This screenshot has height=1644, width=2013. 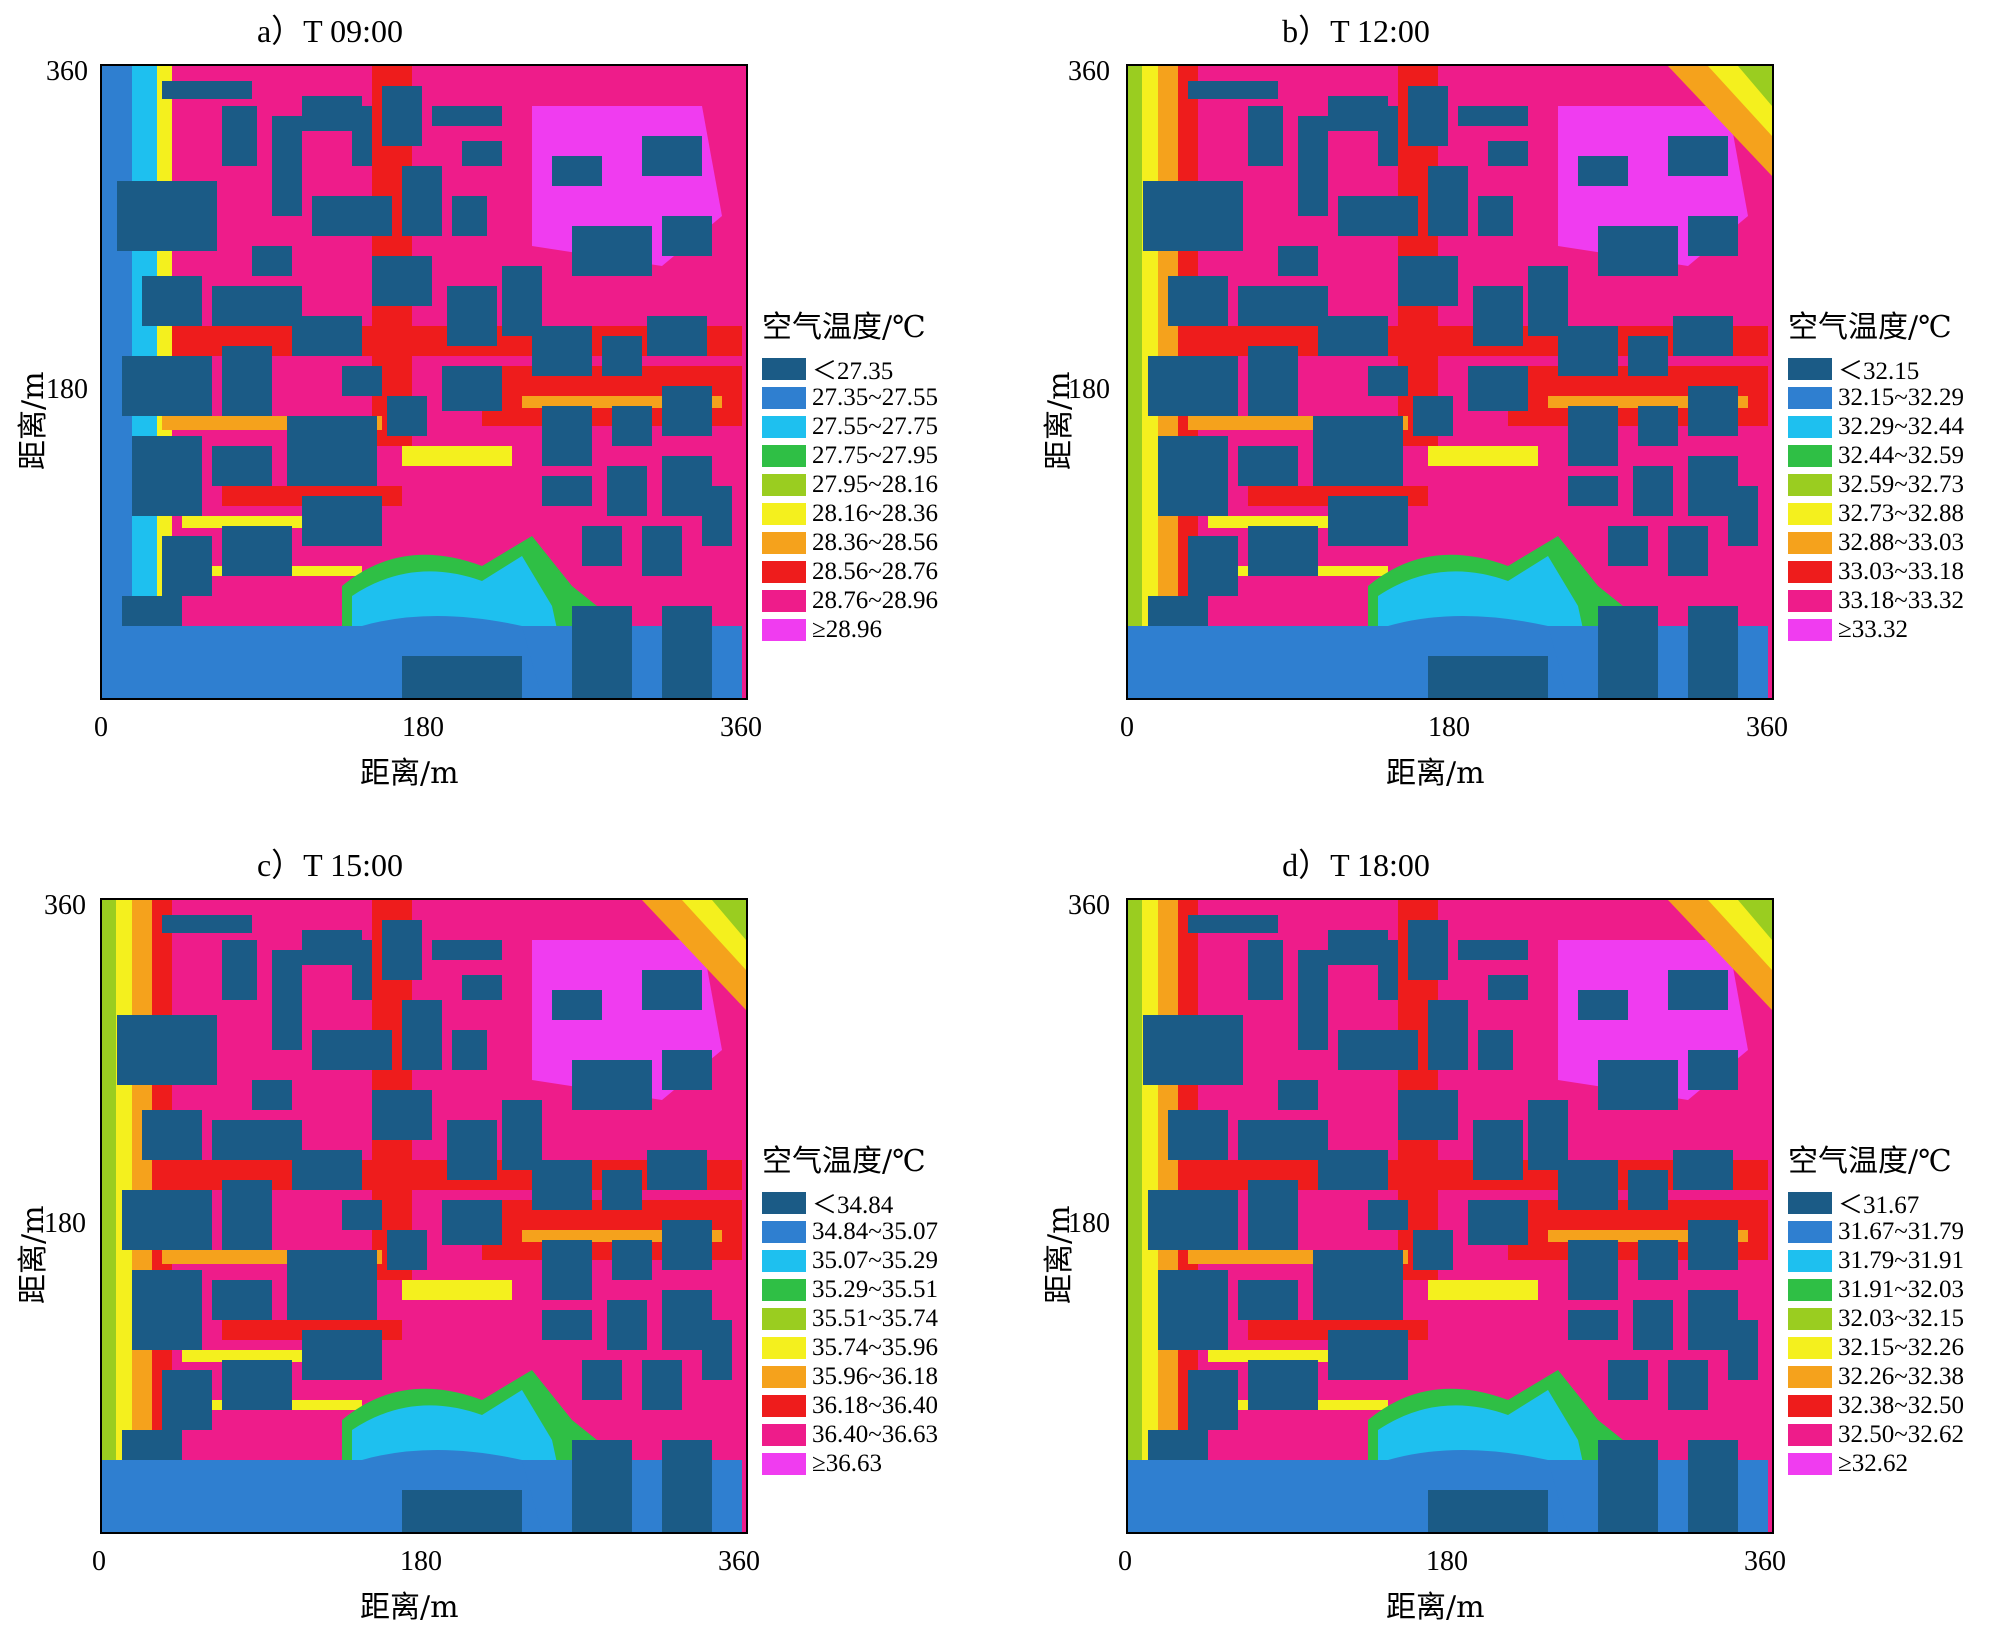 I want to click on legend-label: 27.95~28.16, so click(x=875, y=484).